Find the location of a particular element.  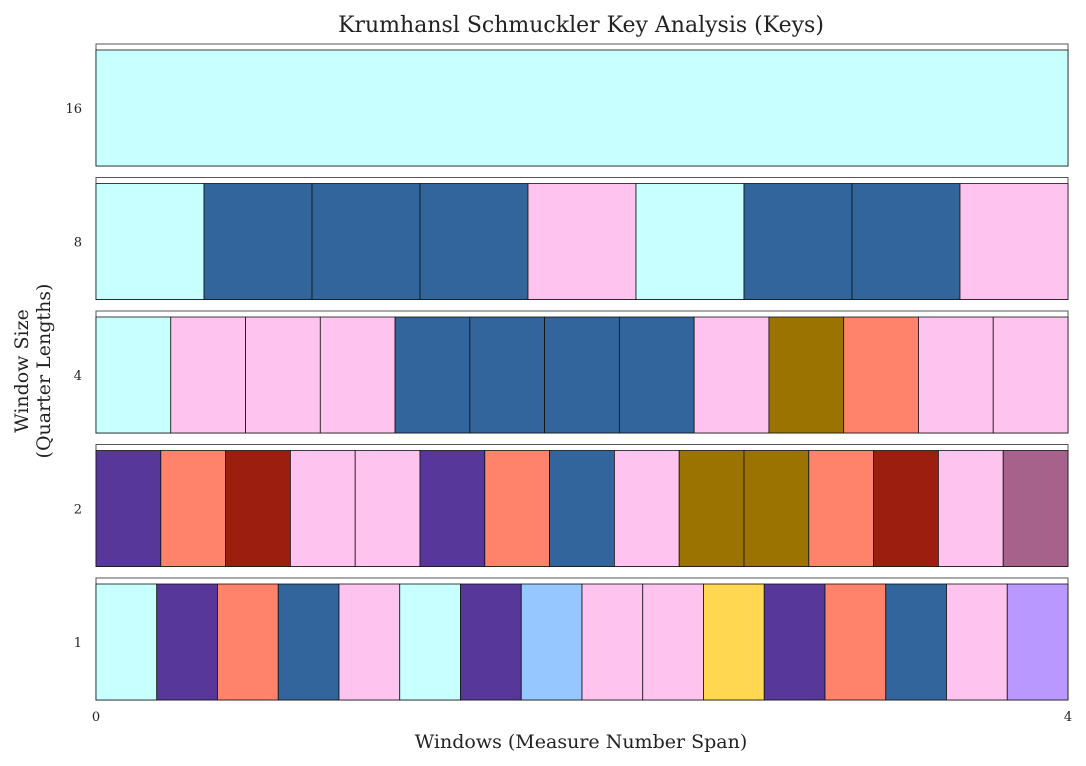

window-row-8: 8 is located at coordinates (571, 238).